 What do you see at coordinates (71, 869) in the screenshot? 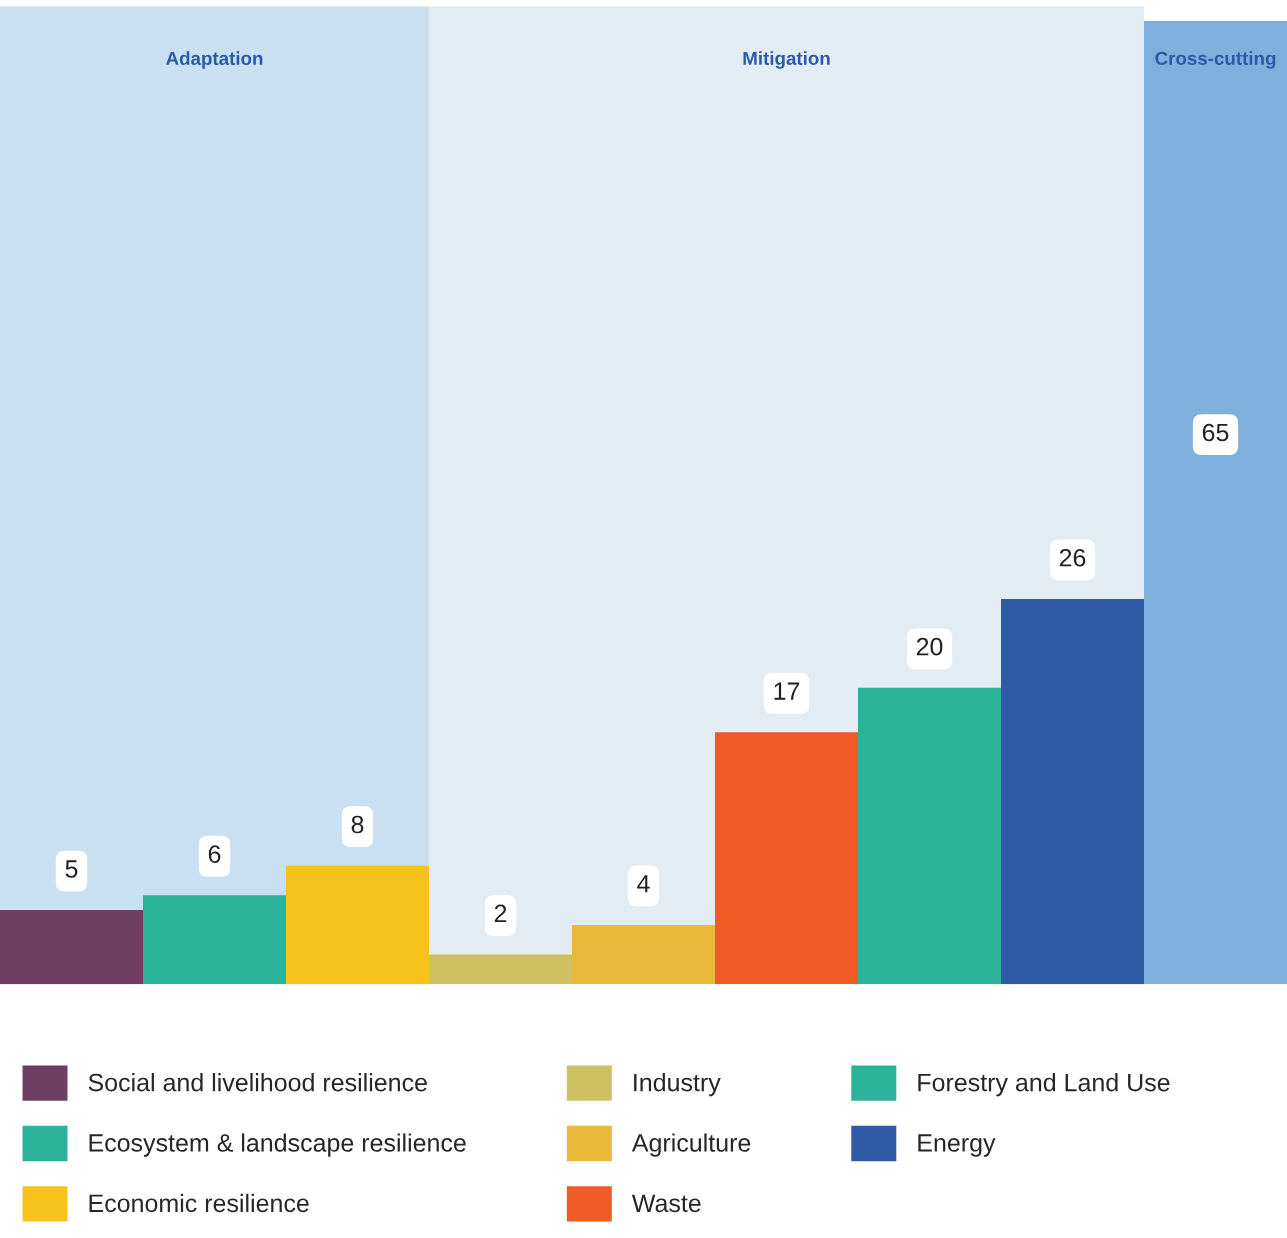
I see `data-label: 5` at bounding box center [71, 869].